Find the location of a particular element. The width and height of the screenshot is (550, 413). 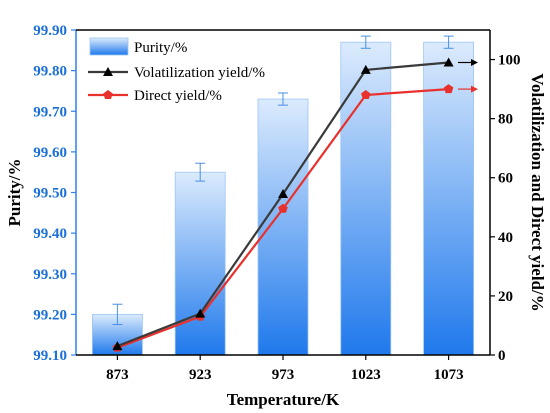

x-tick-label: 1073 is located at coordinates (449, 375).